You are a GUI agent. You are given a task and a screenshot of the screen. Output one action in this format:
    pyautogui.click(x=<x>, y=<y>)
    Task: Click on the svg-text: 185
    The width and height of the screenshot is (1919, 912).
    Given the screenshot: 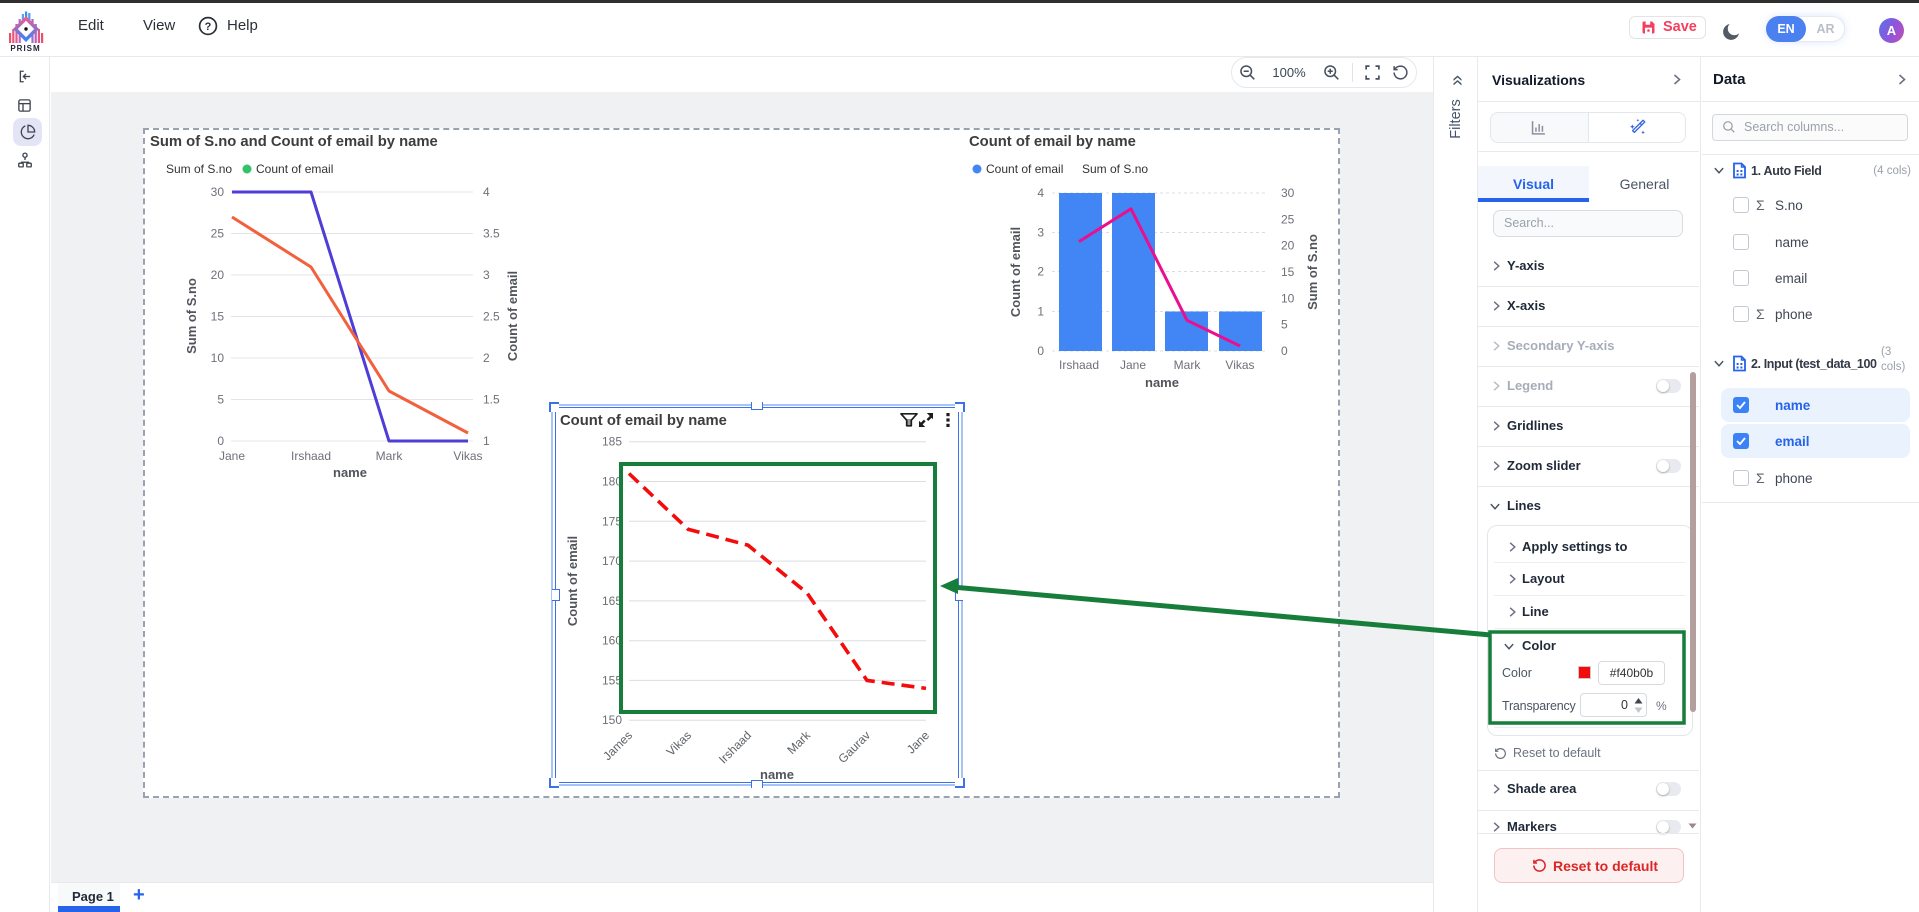 What is the action you would take?
    pyautogui.click(x=612, y=442)
    